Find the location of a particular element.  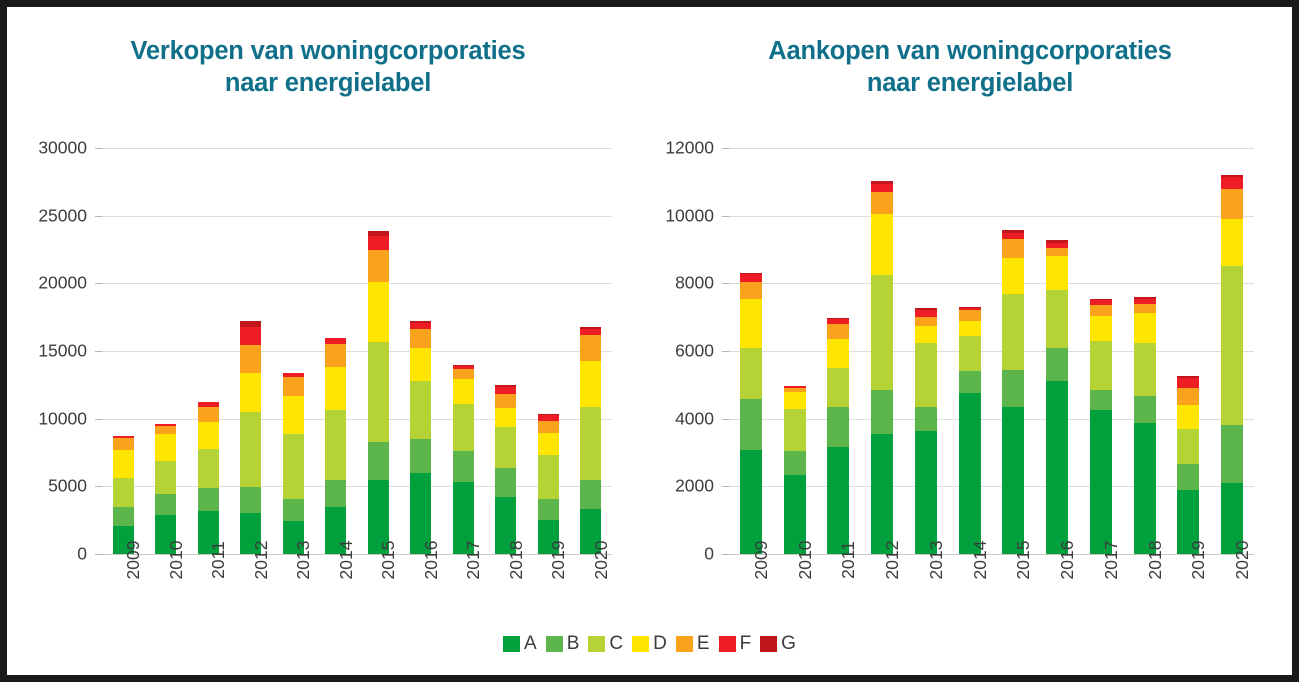

x-axis-tick-label: 2018 is located at coordinates (1154, 560).